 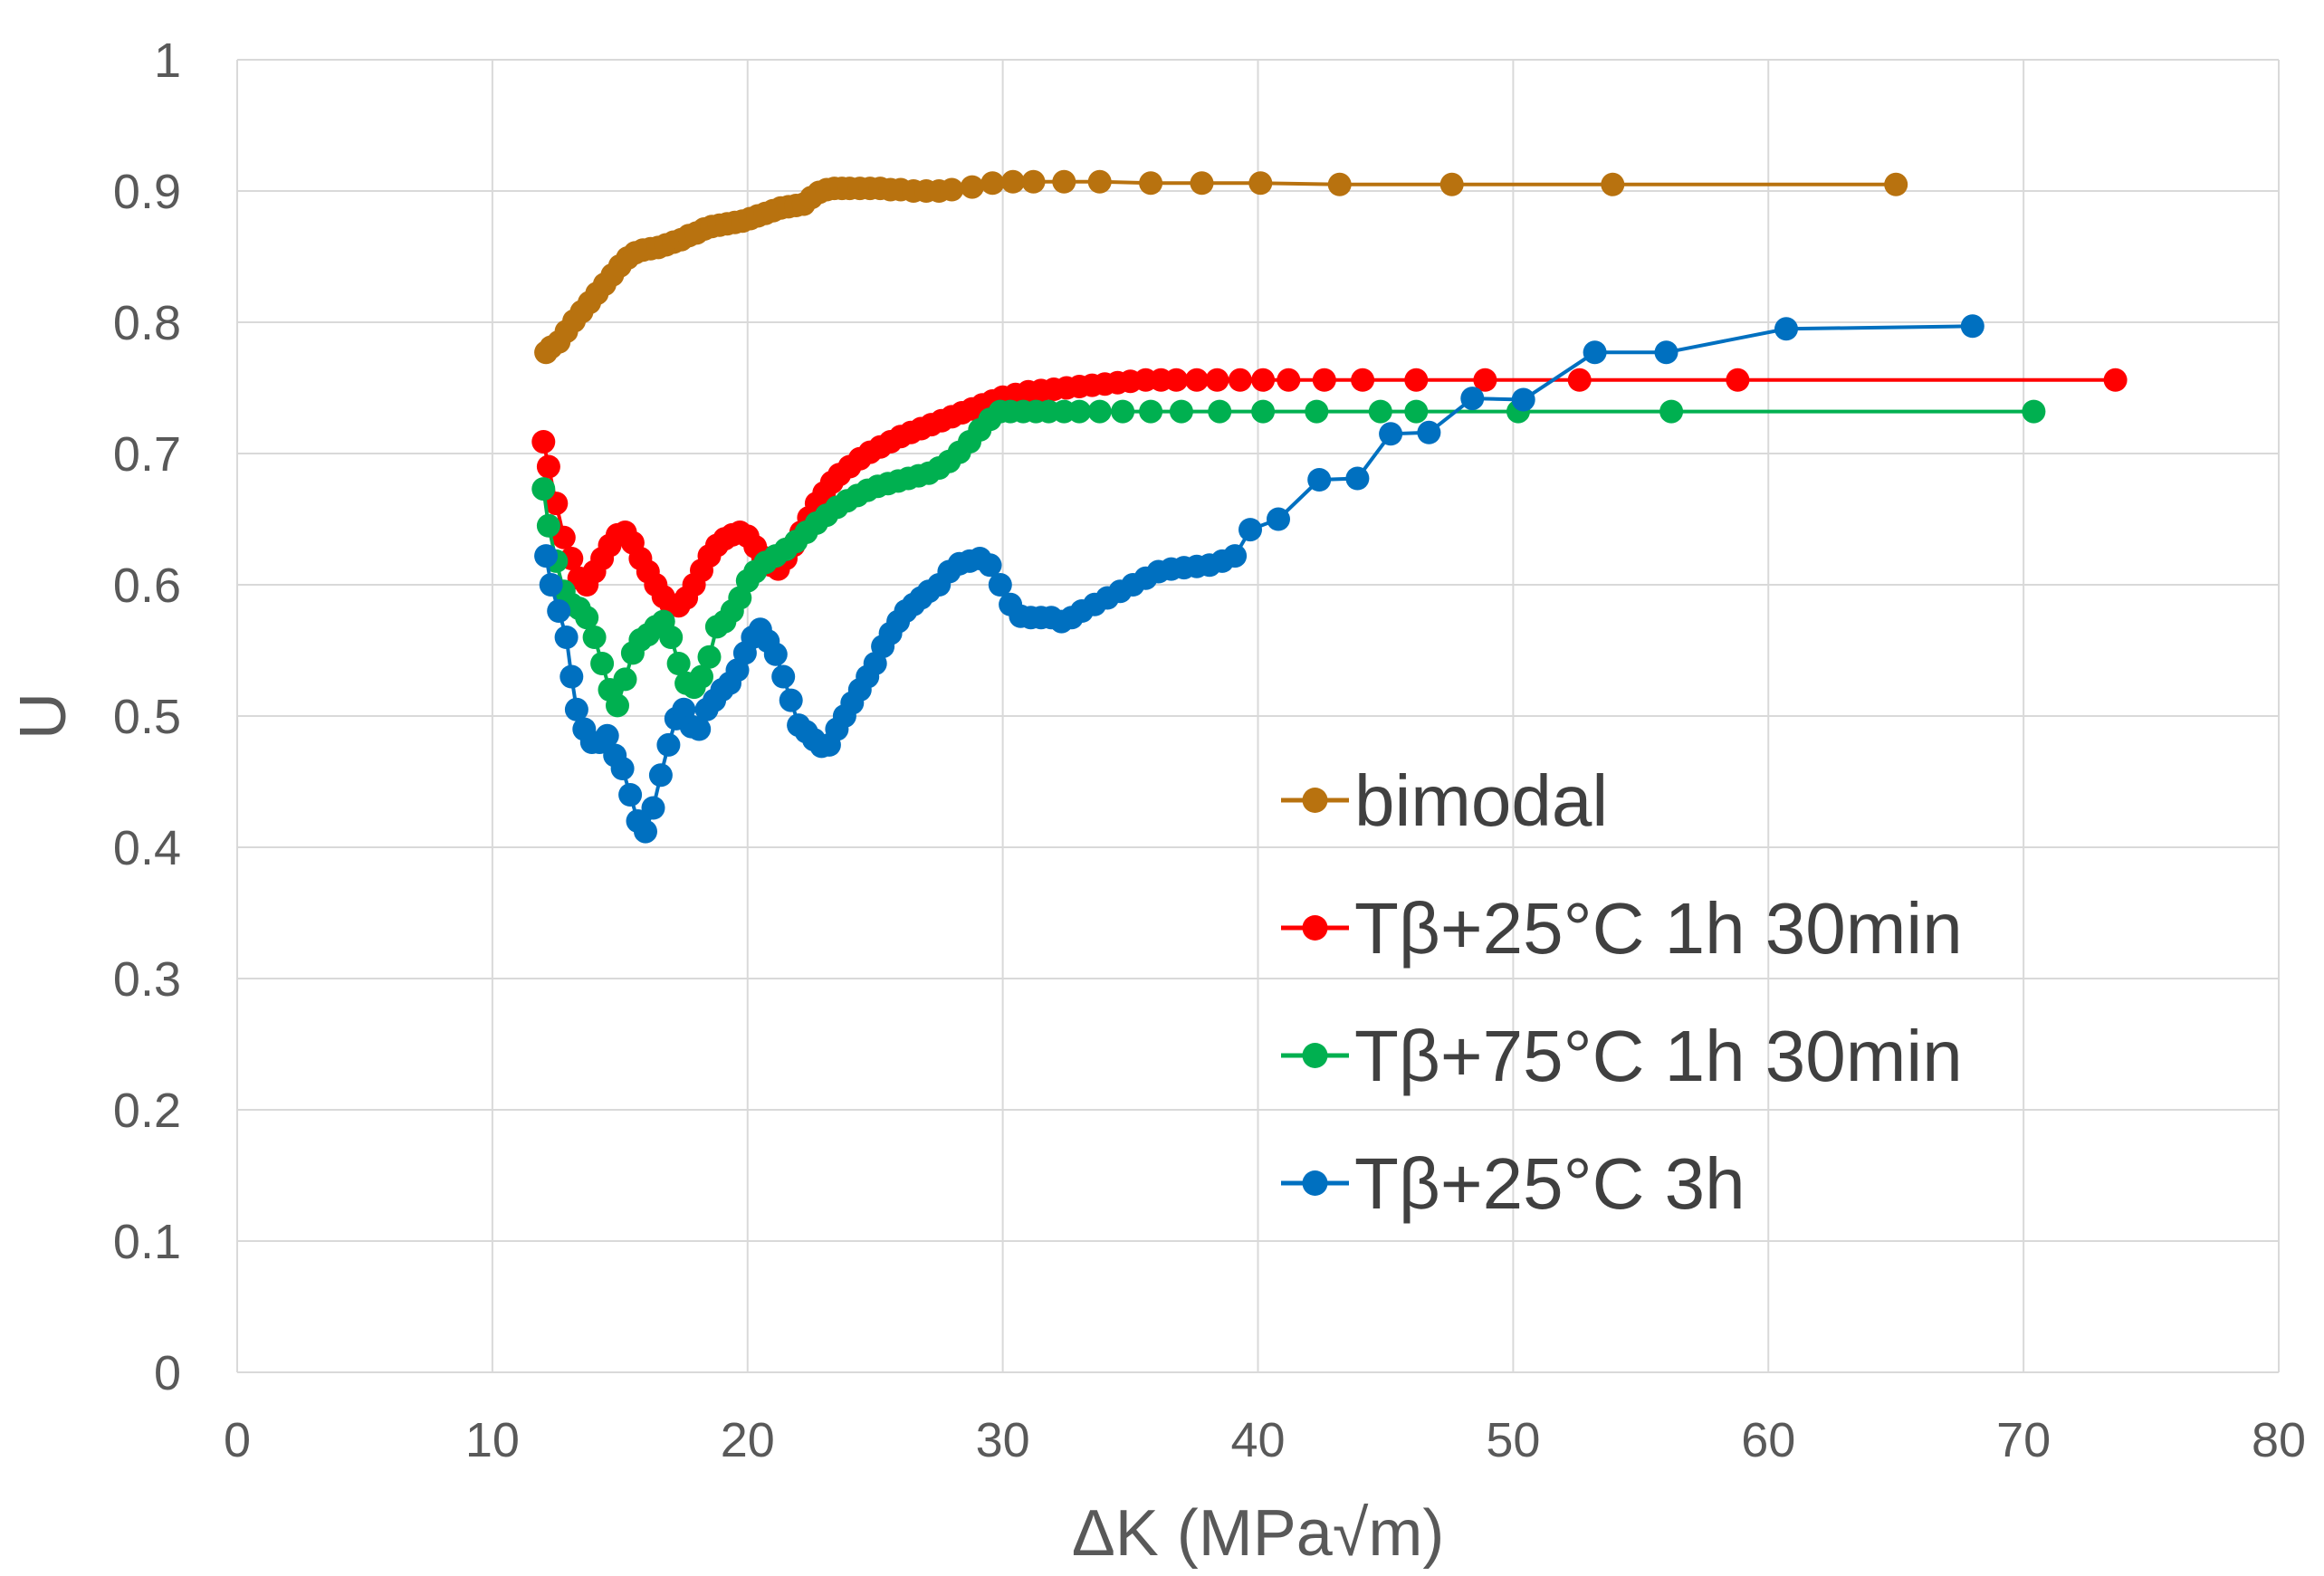 What do you see at coordinates (1658, 928) in the screenshot?
I see `legend-label: Tβ+25°C 1h 30min` at bounding box center [1658, 928].